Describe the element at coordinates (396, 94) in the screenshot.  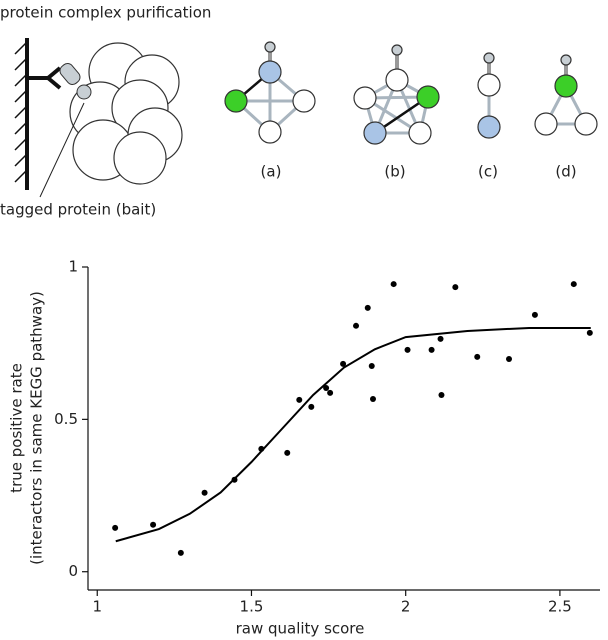
I see `panel-b` at that location.